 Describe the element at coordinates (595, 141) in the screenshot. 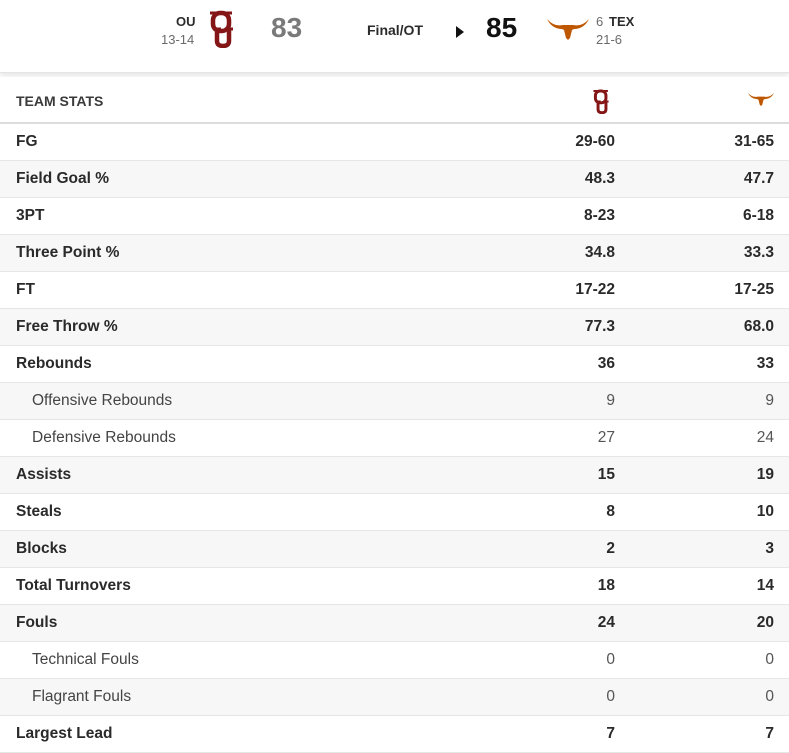

I see `stat-value-ou: 29-60` at that location.